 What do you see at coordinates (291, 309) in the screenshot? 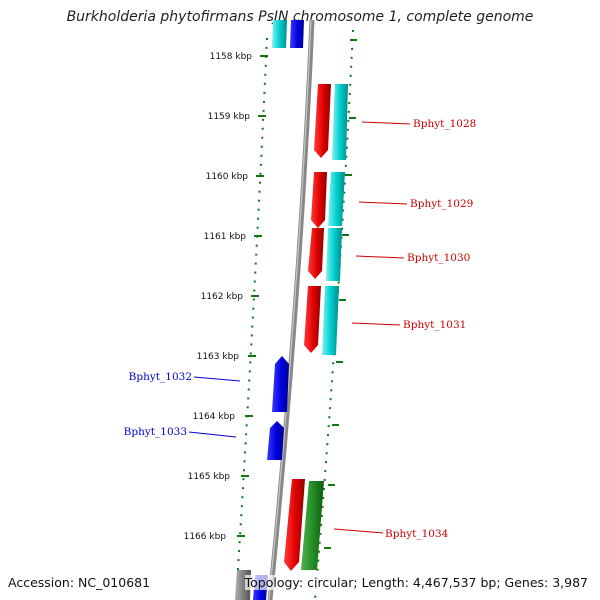
I see `chromosome-backbone` at bounding box center [291, 309].